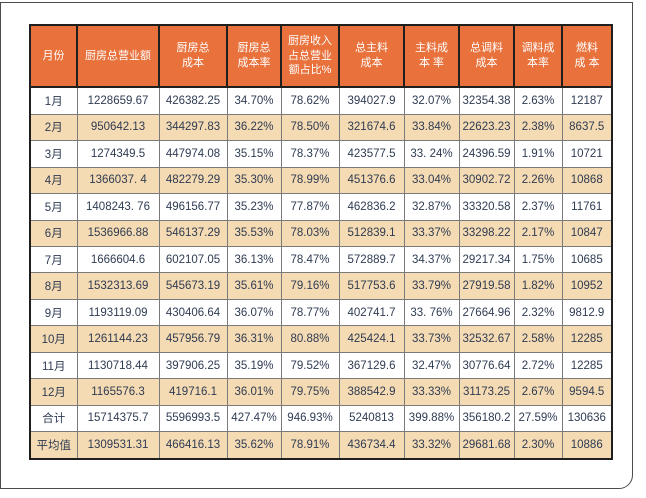 The height and width of the screenshot is (498, 646). What do you see at coordinates (371, 56) in the screenshot?
I see `column-header: 总主料 成本` at bounding box center [371, 56].